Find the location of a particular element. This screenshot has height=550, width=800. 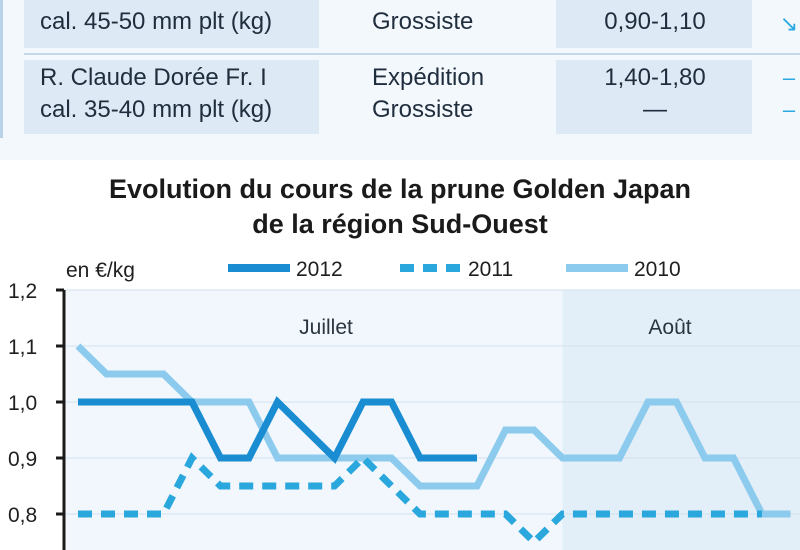

y-tick-label: 0,9 is located at coordinates (22, 459).